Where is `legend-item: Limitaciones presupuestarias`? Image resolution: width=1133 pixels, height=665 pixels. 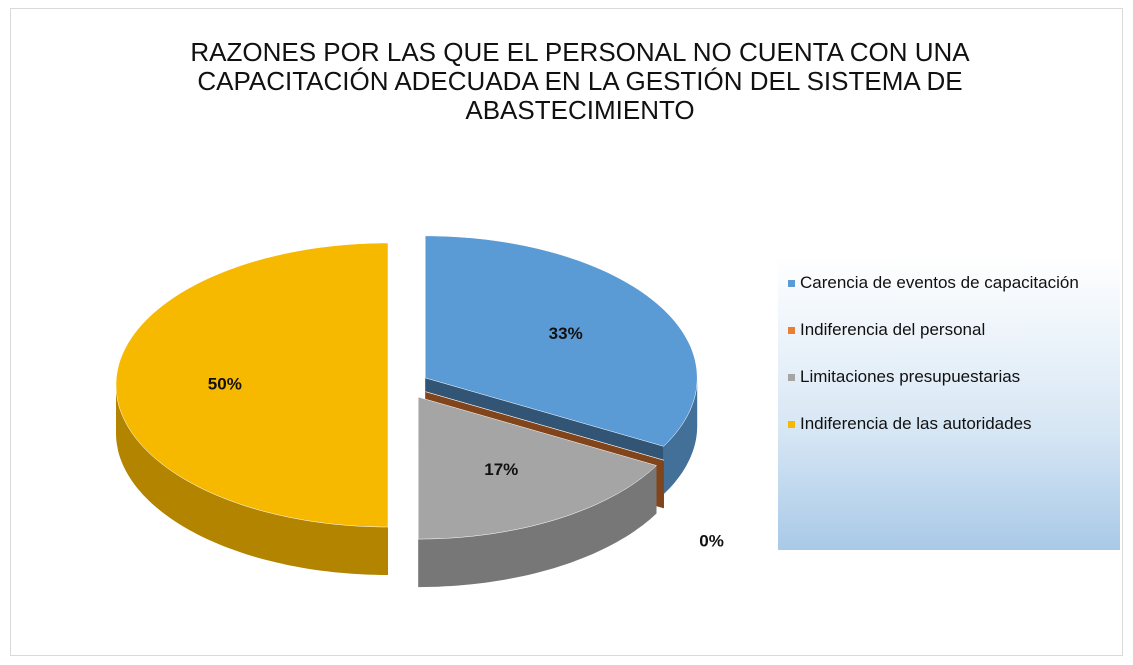 legend-item: Limitaciones presupuestarias is located at coordinates (950, 377).